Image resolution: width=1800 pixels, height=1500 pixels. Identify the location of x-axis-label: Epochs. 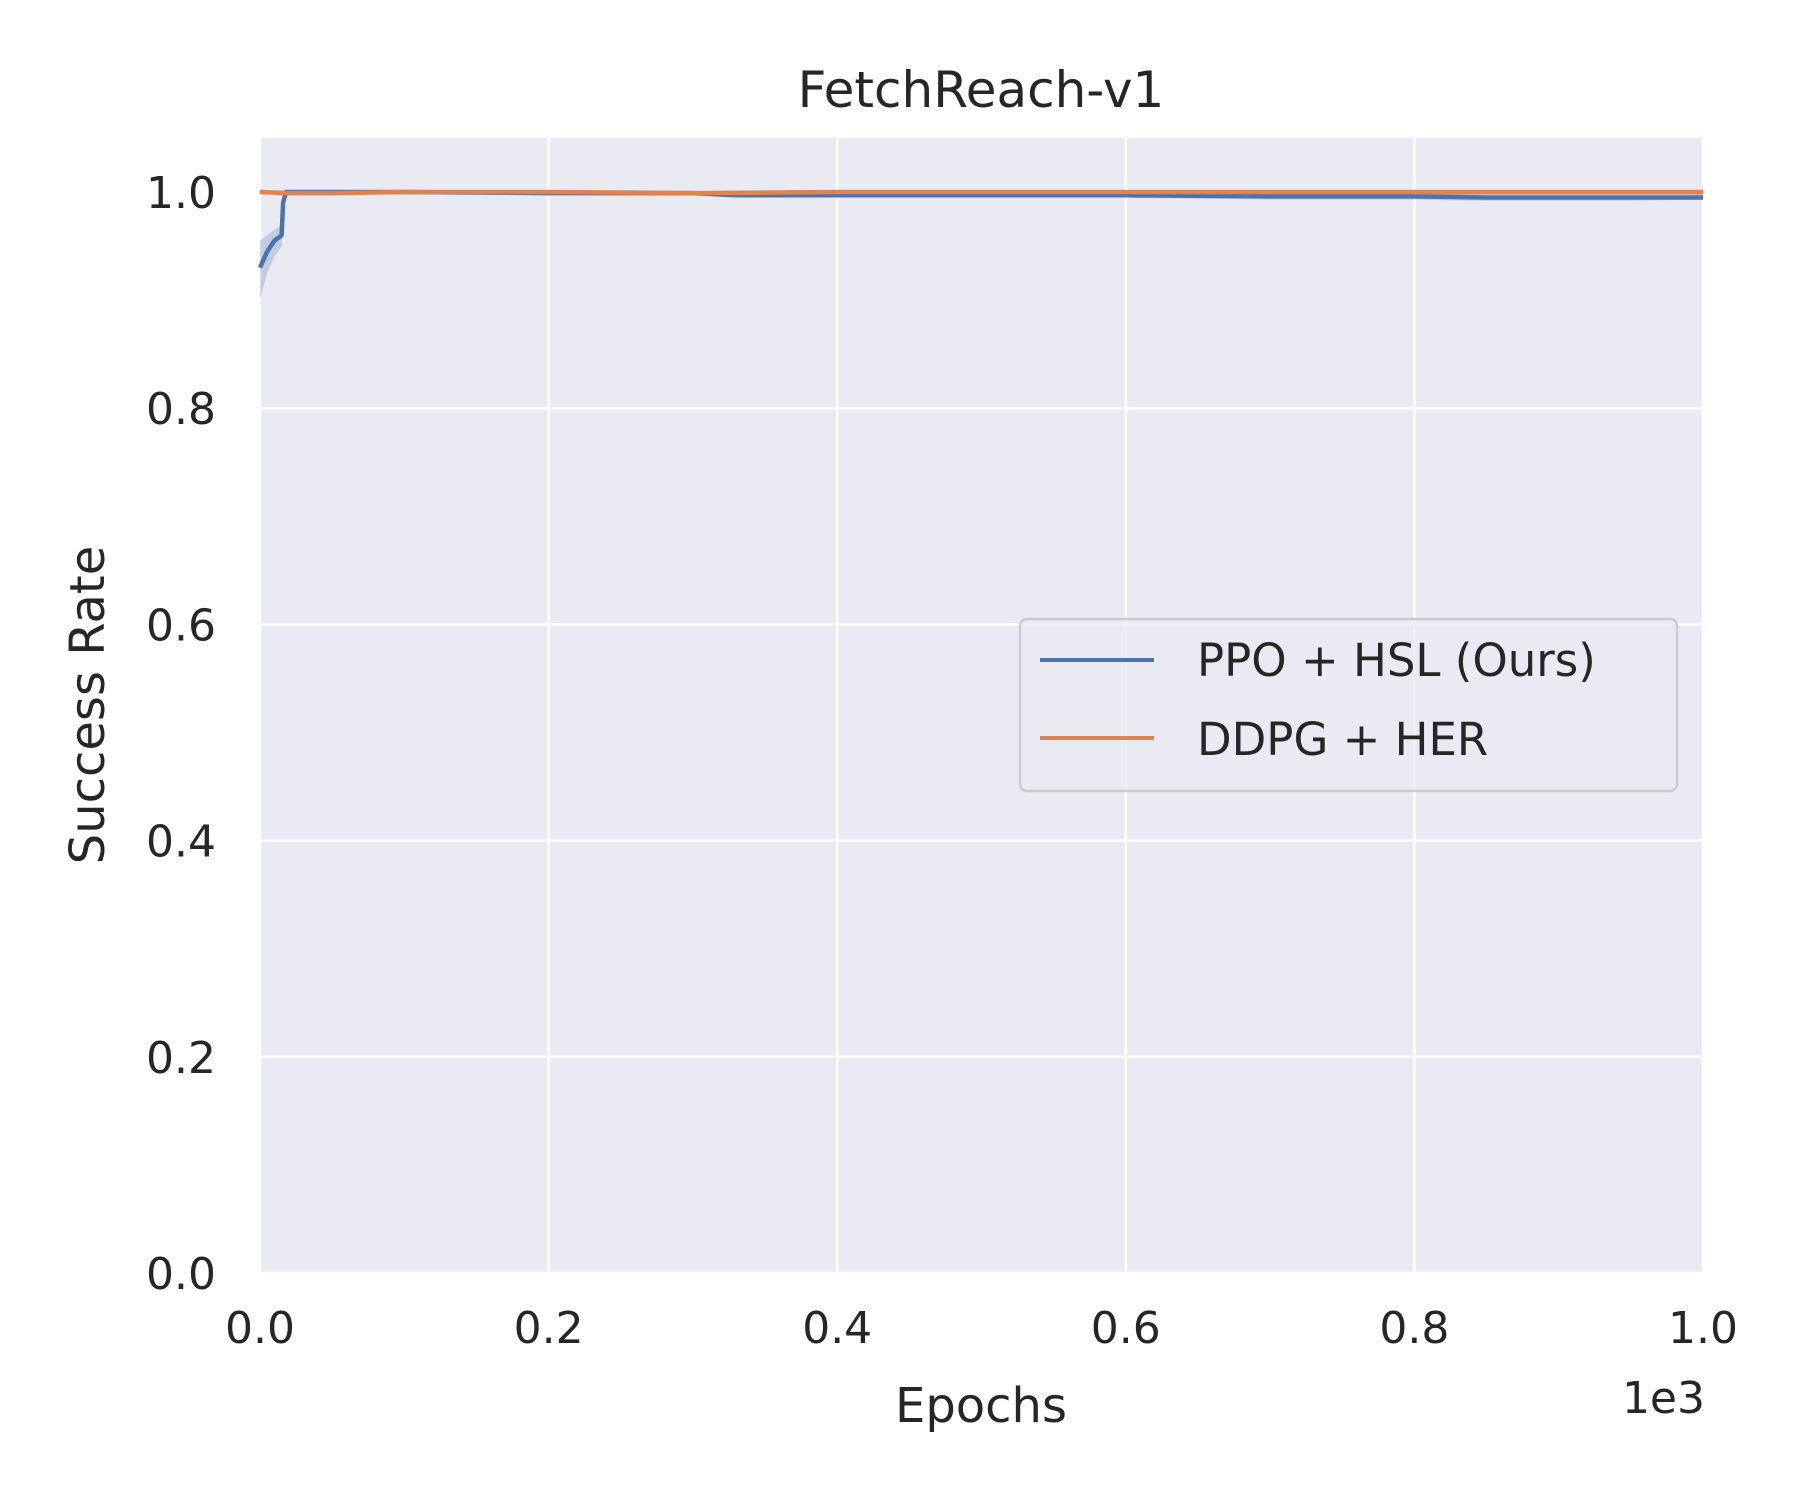
(981, 1406).